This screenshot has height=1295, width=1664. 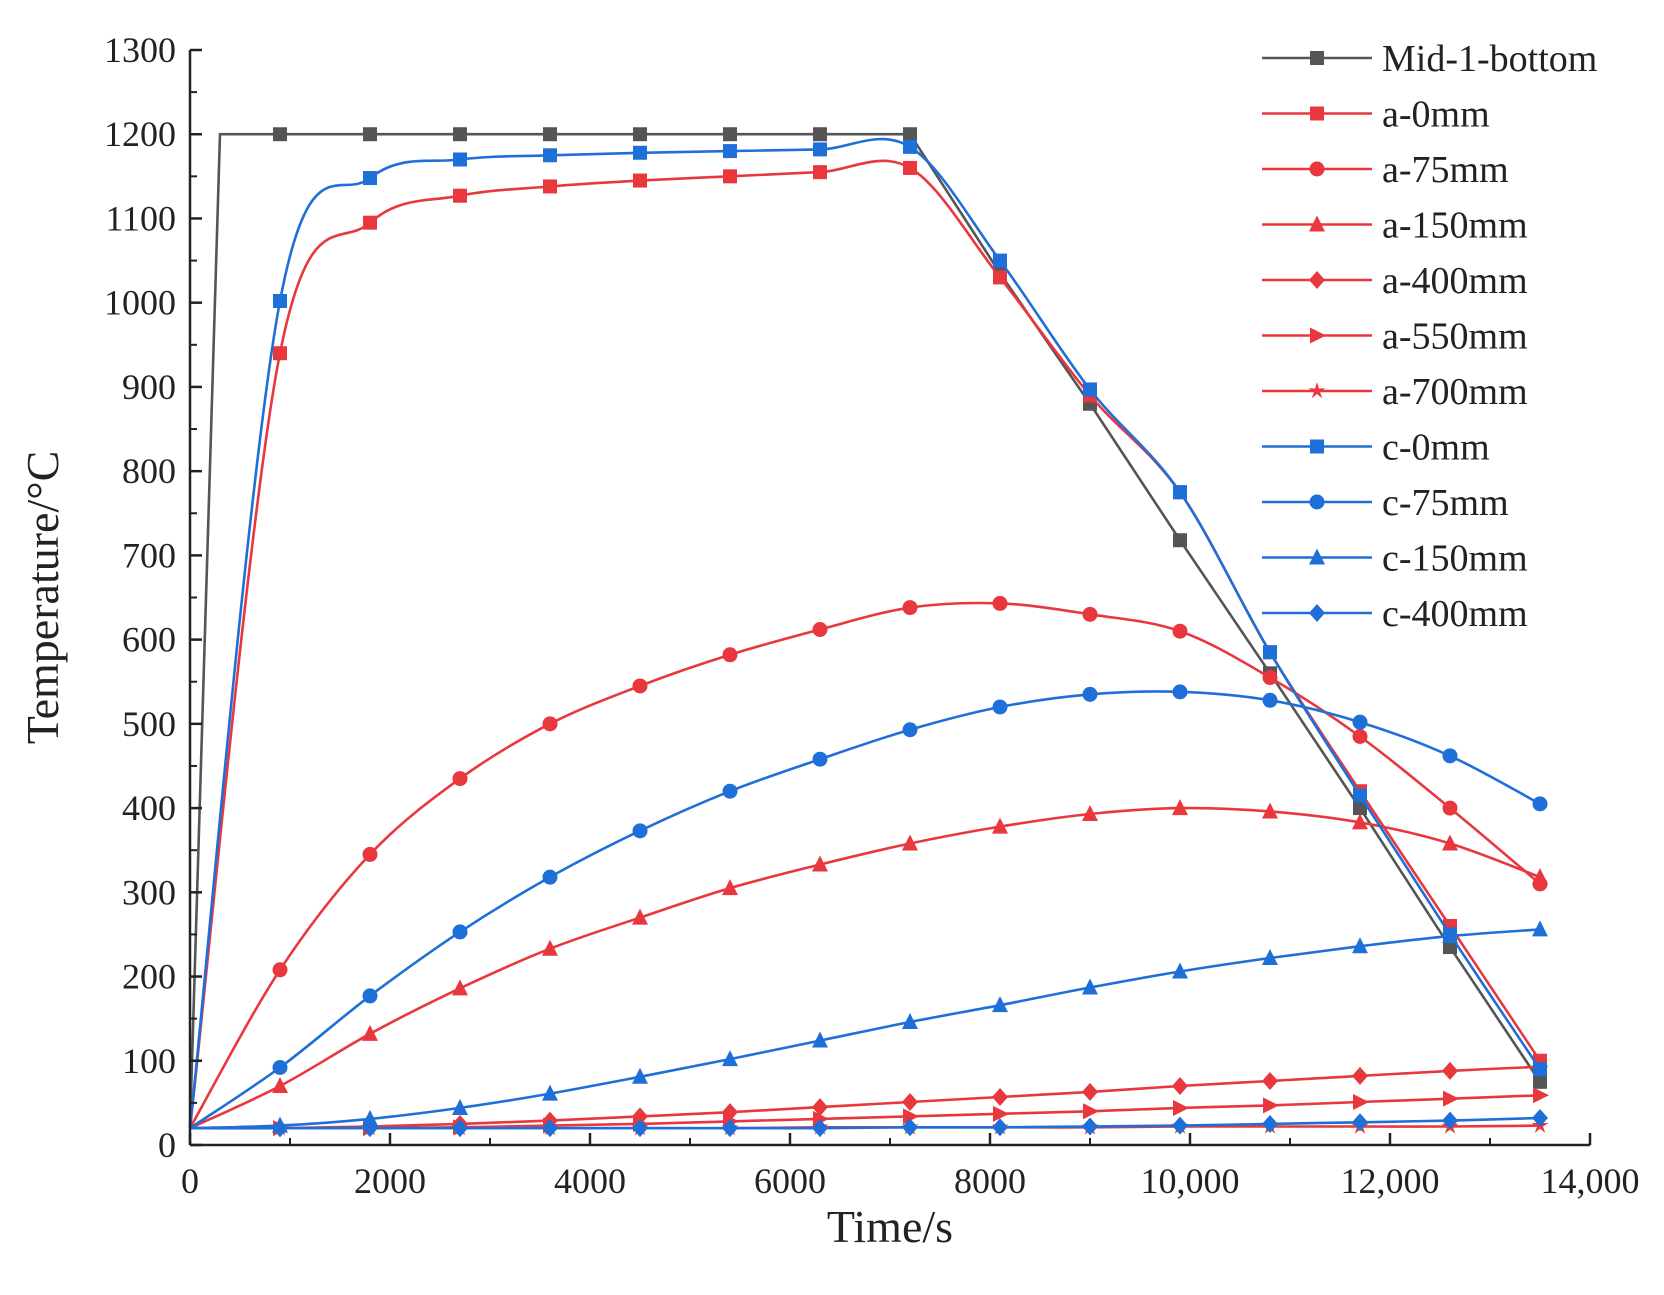 I want to click on y-tick-label: 1300, so click(x=140, y=50).